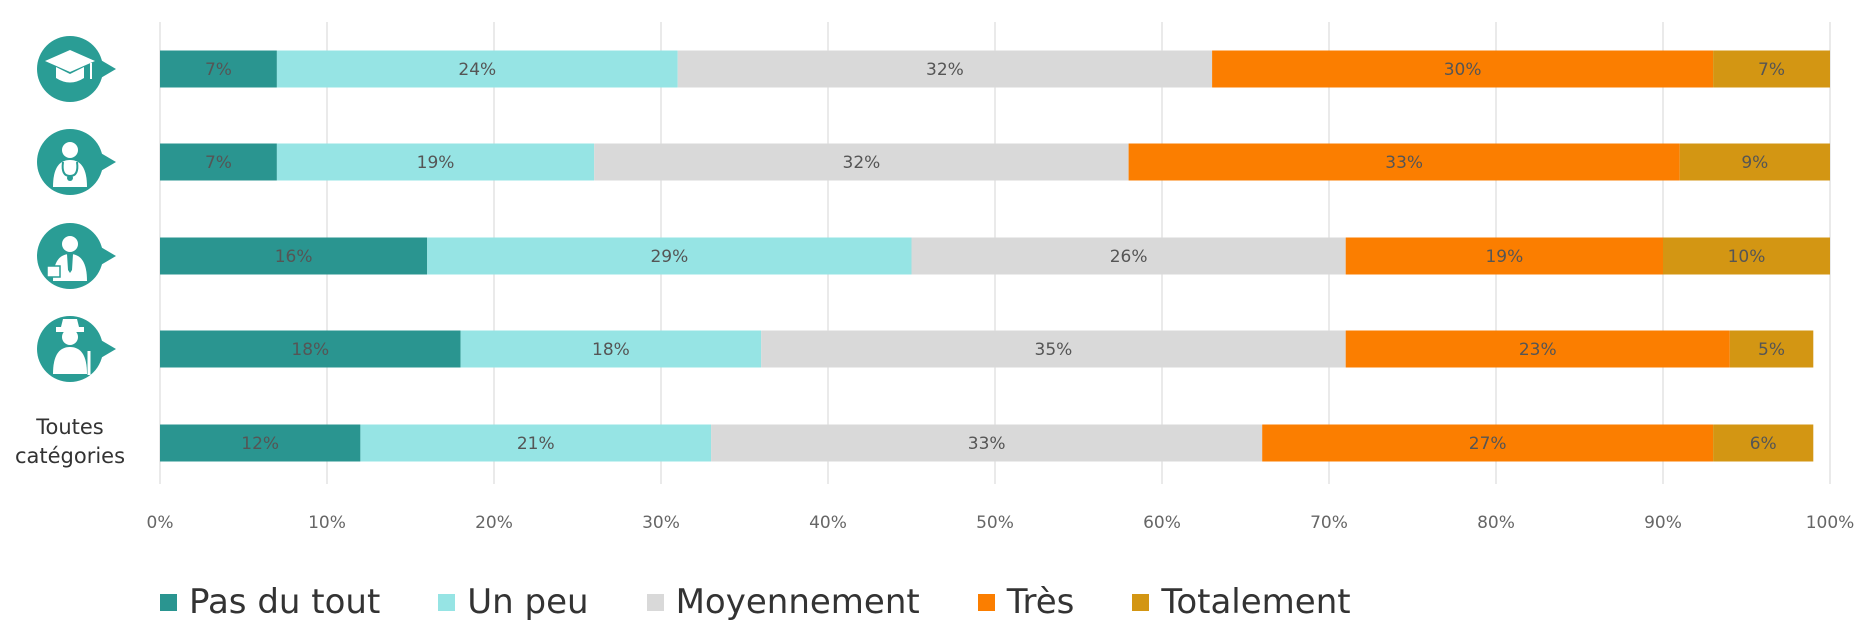 The image size is (1858, 624). I want to click on data-label: 6%, so click(1763, 444).